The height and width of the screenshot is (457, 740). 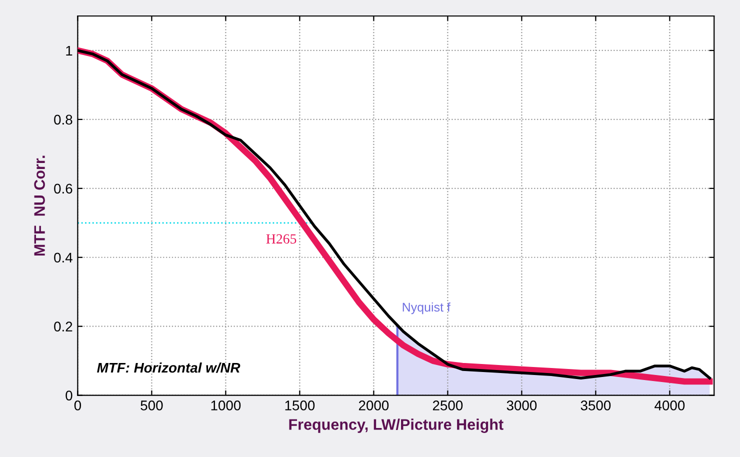 I want to click on x-tick-label: 3500, so click(x=595, y=405).